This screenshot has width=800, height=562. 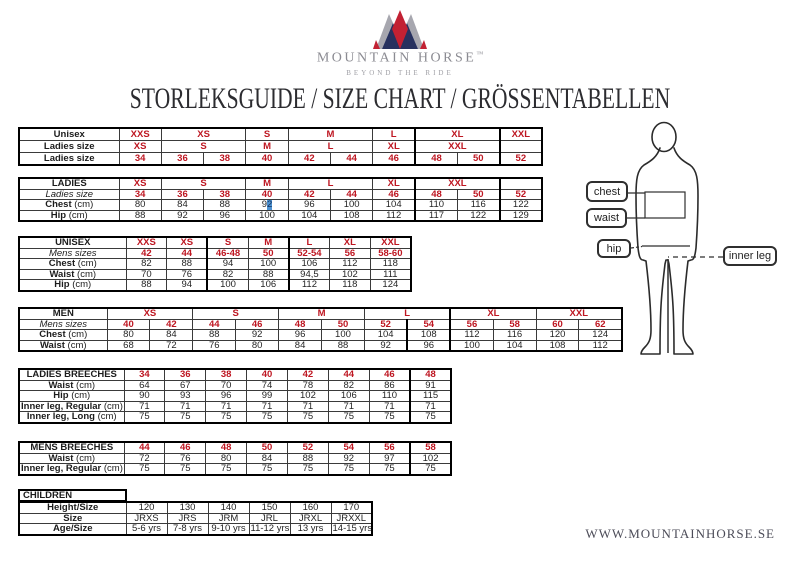 What do you see at coordinates (350, 253) in the screenshot?
I see `size-value-cell: 56` at bounding box center [350, 253].